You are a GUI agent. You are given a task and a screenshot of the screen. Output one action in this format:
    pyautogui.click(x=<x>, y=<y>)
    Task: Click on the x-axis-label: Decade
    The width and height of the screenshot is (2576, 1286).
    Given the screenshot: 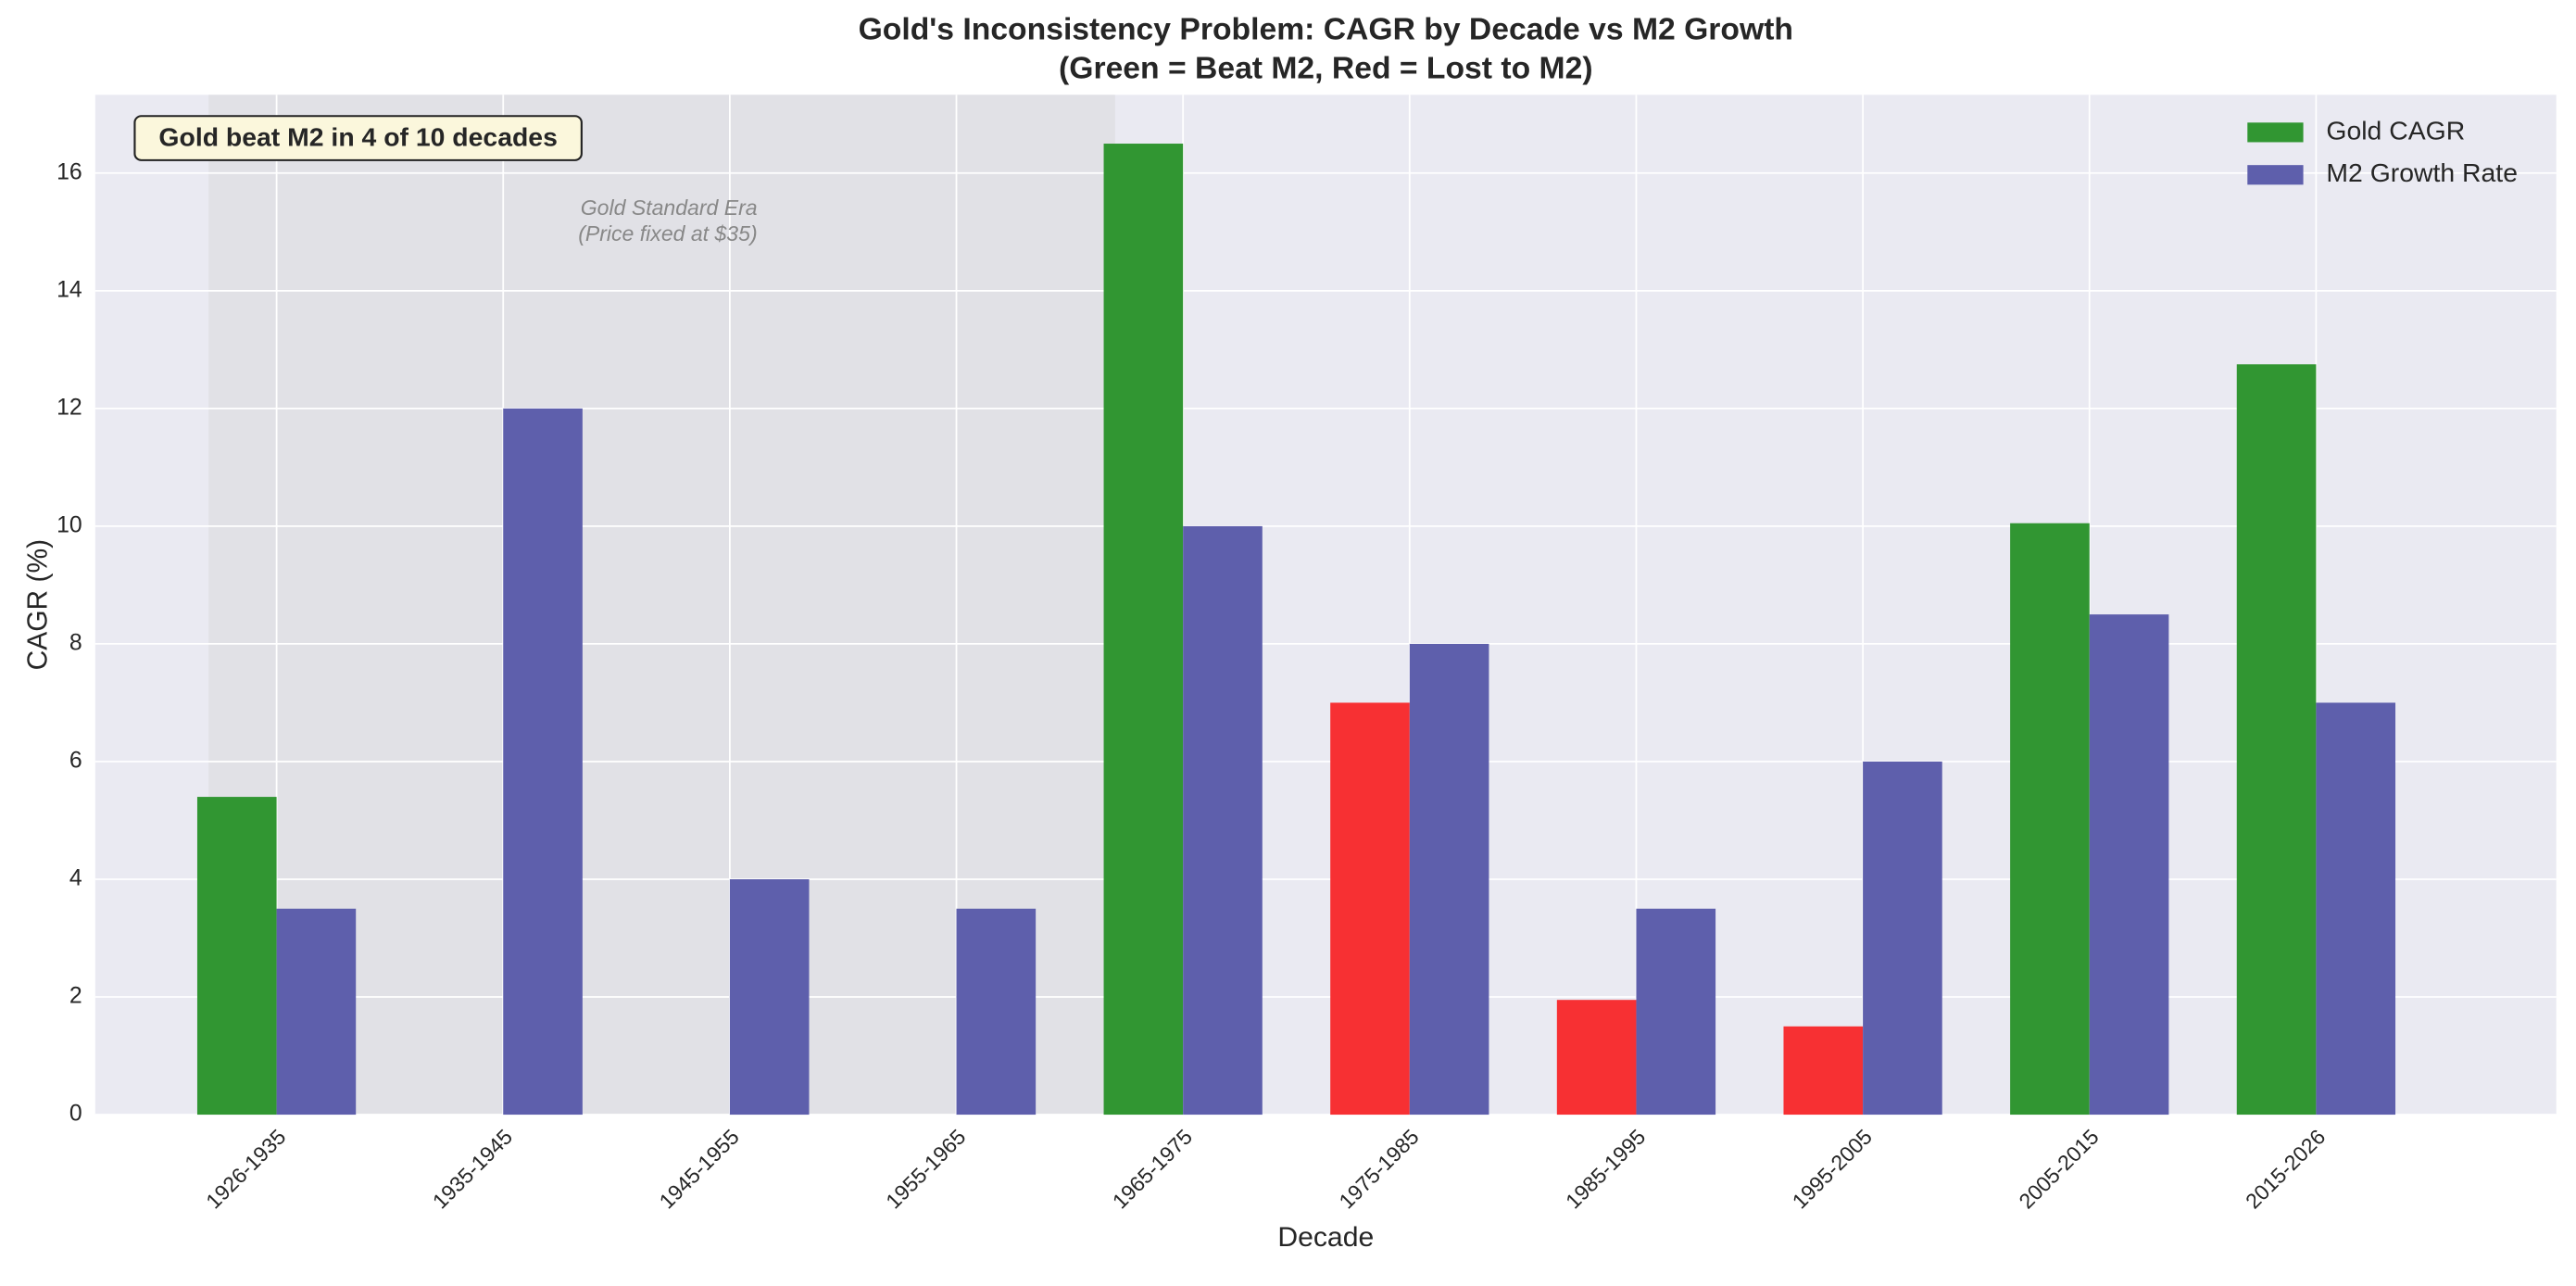 What is the action you would take?
    pyautogui.click(x=1325, y=1237)
    